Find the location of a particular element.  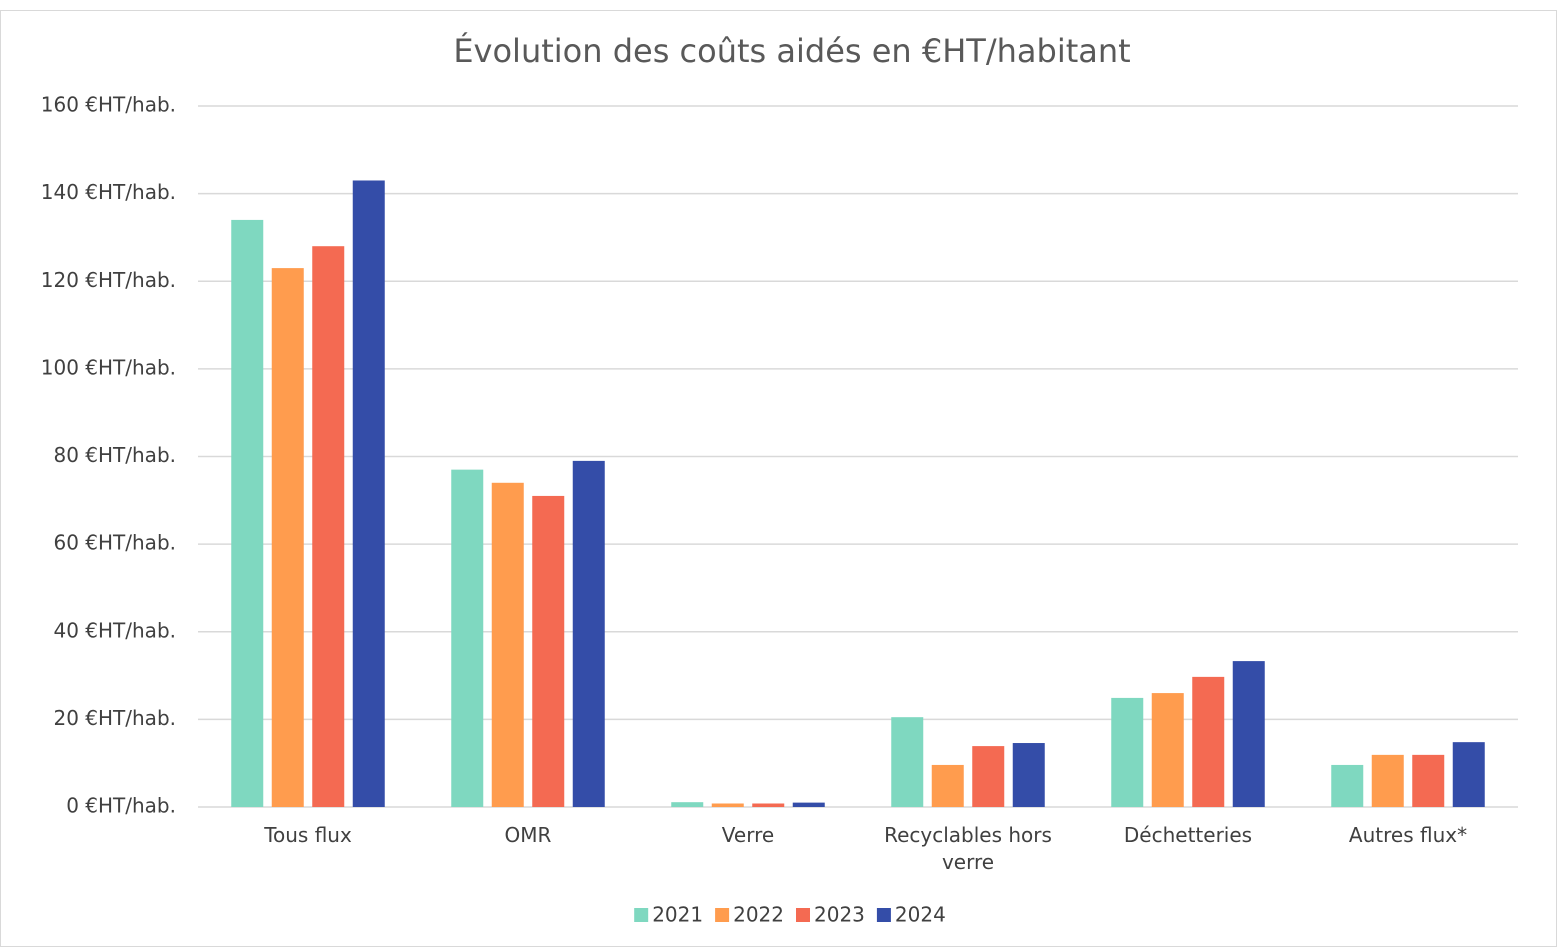

x-tick-label: Autres flux* is located at coordinates (1408, 835).